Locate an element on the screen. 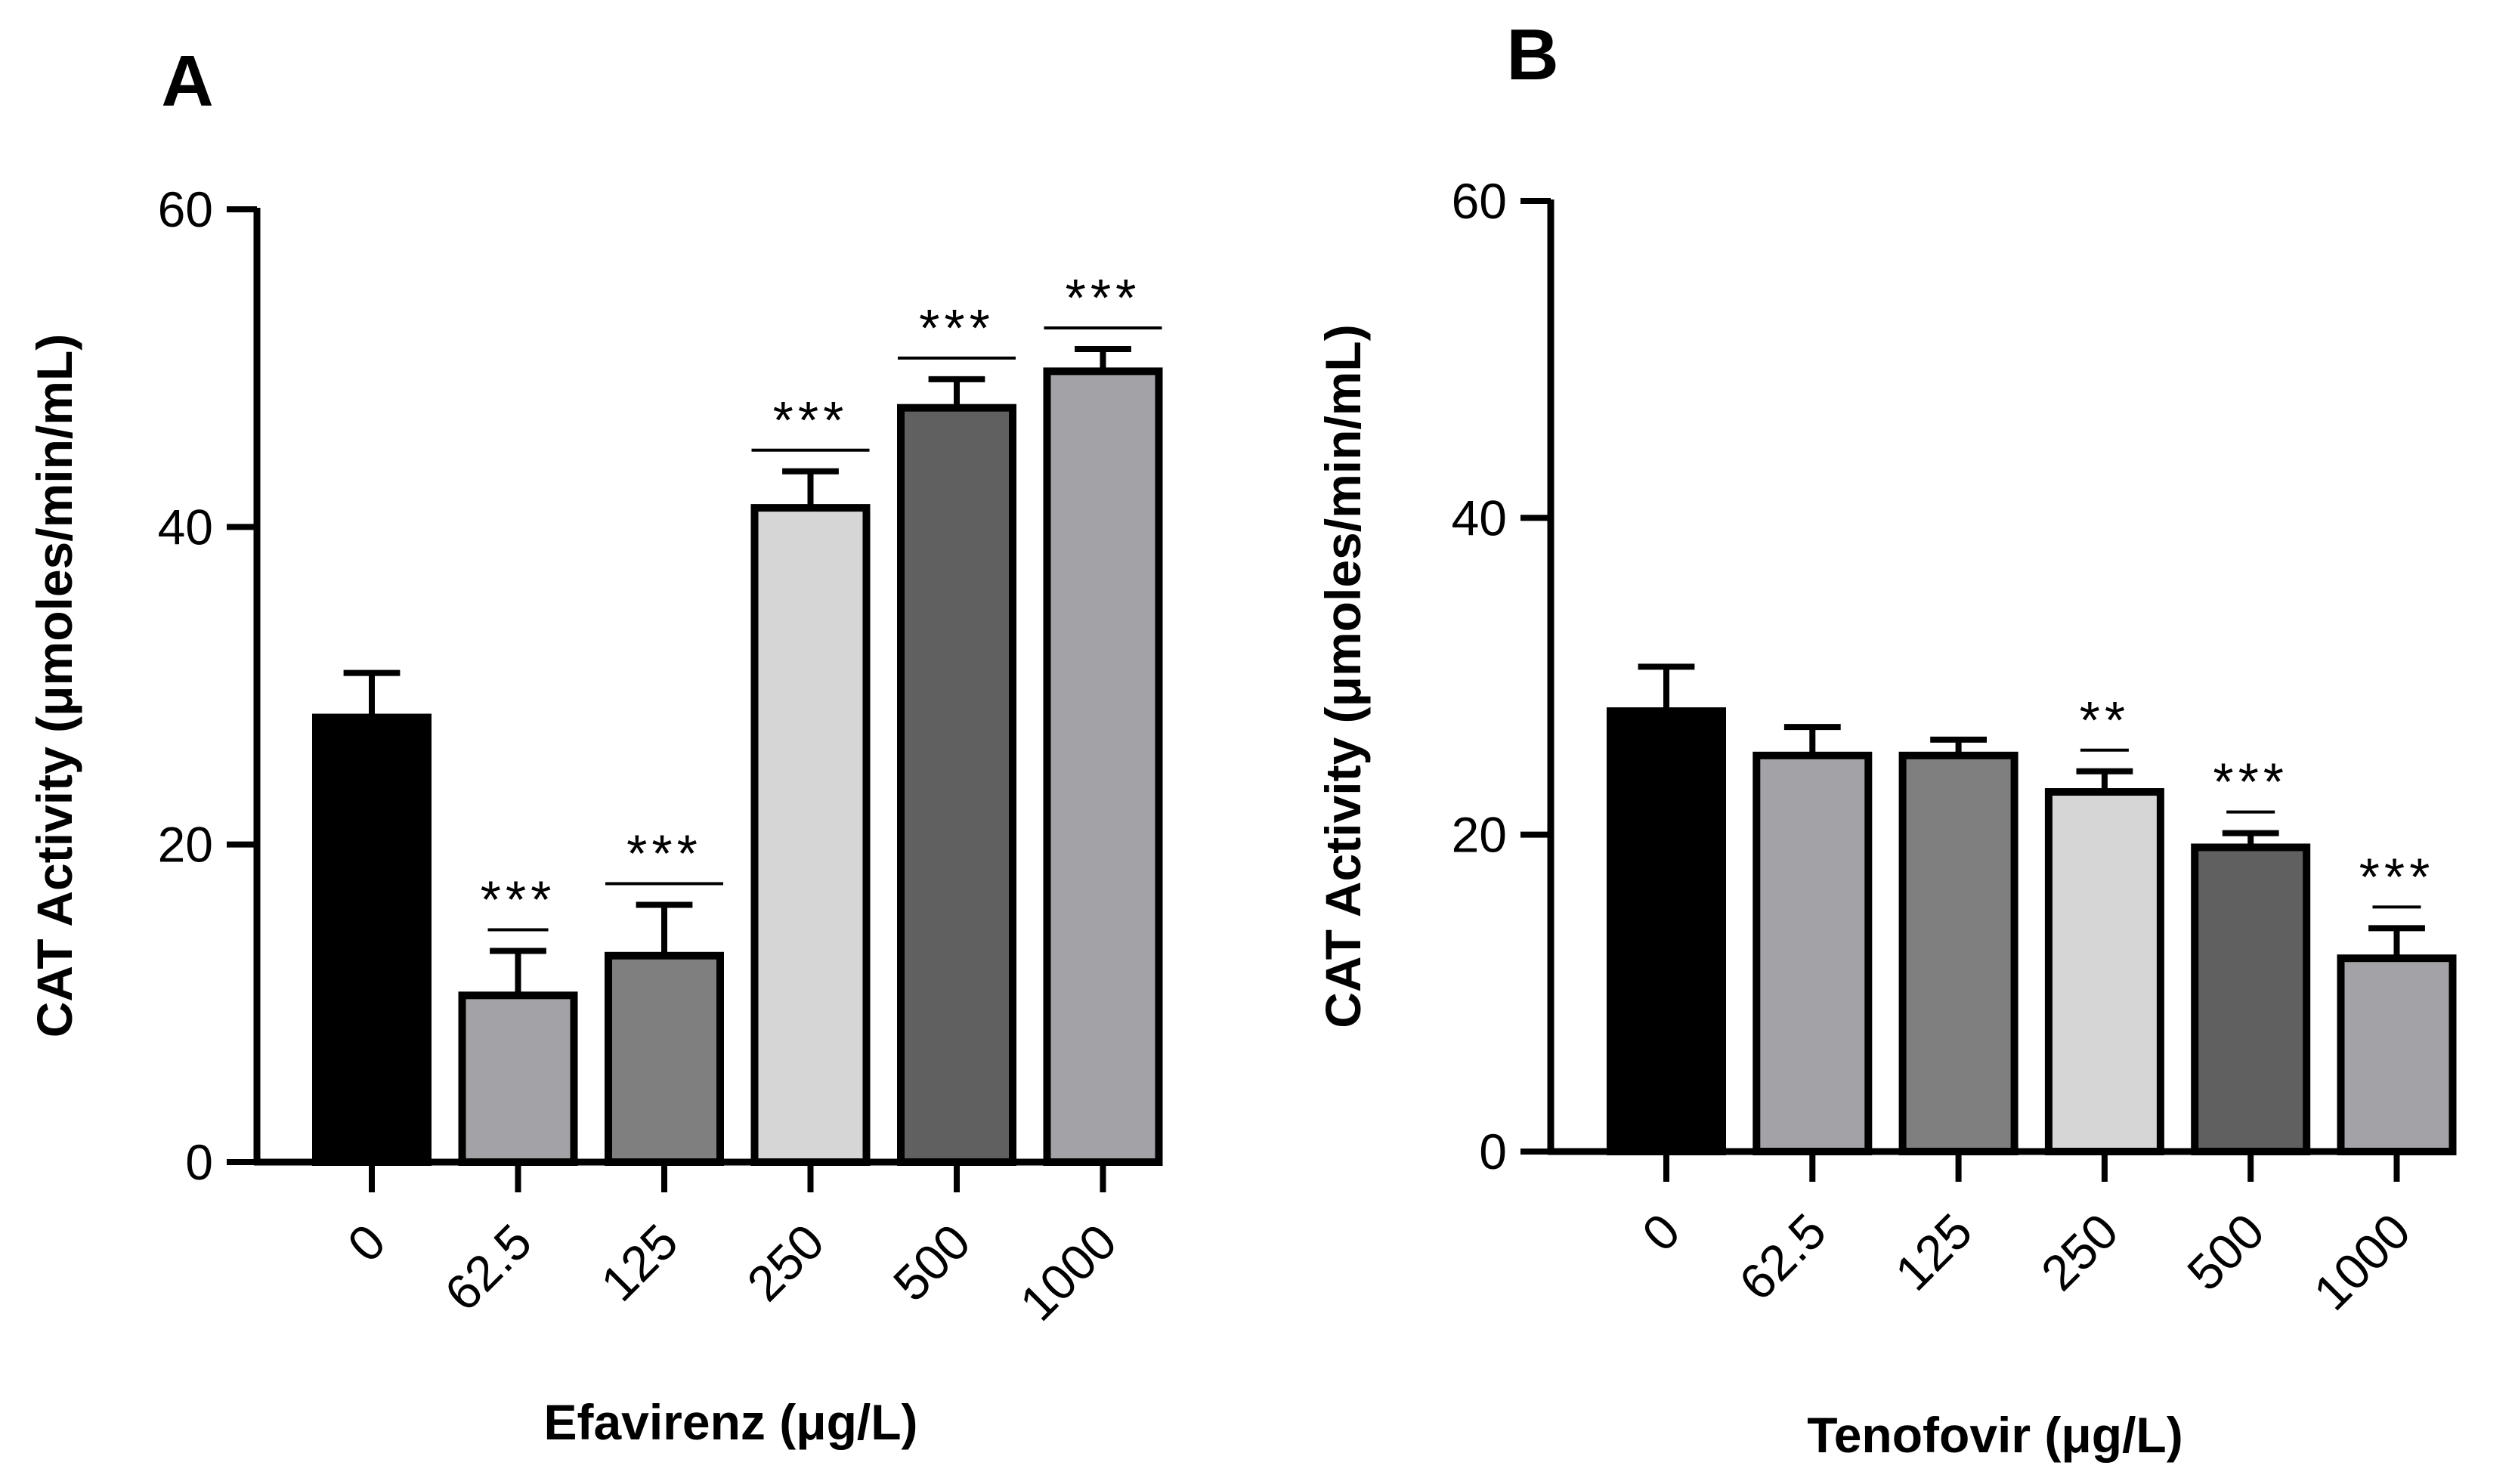 Image resolution: width=2515 pixels, height=1484 pixels. x-axis-title: Tenofovir (μg/L) is located at coordinates (1994, 1435).